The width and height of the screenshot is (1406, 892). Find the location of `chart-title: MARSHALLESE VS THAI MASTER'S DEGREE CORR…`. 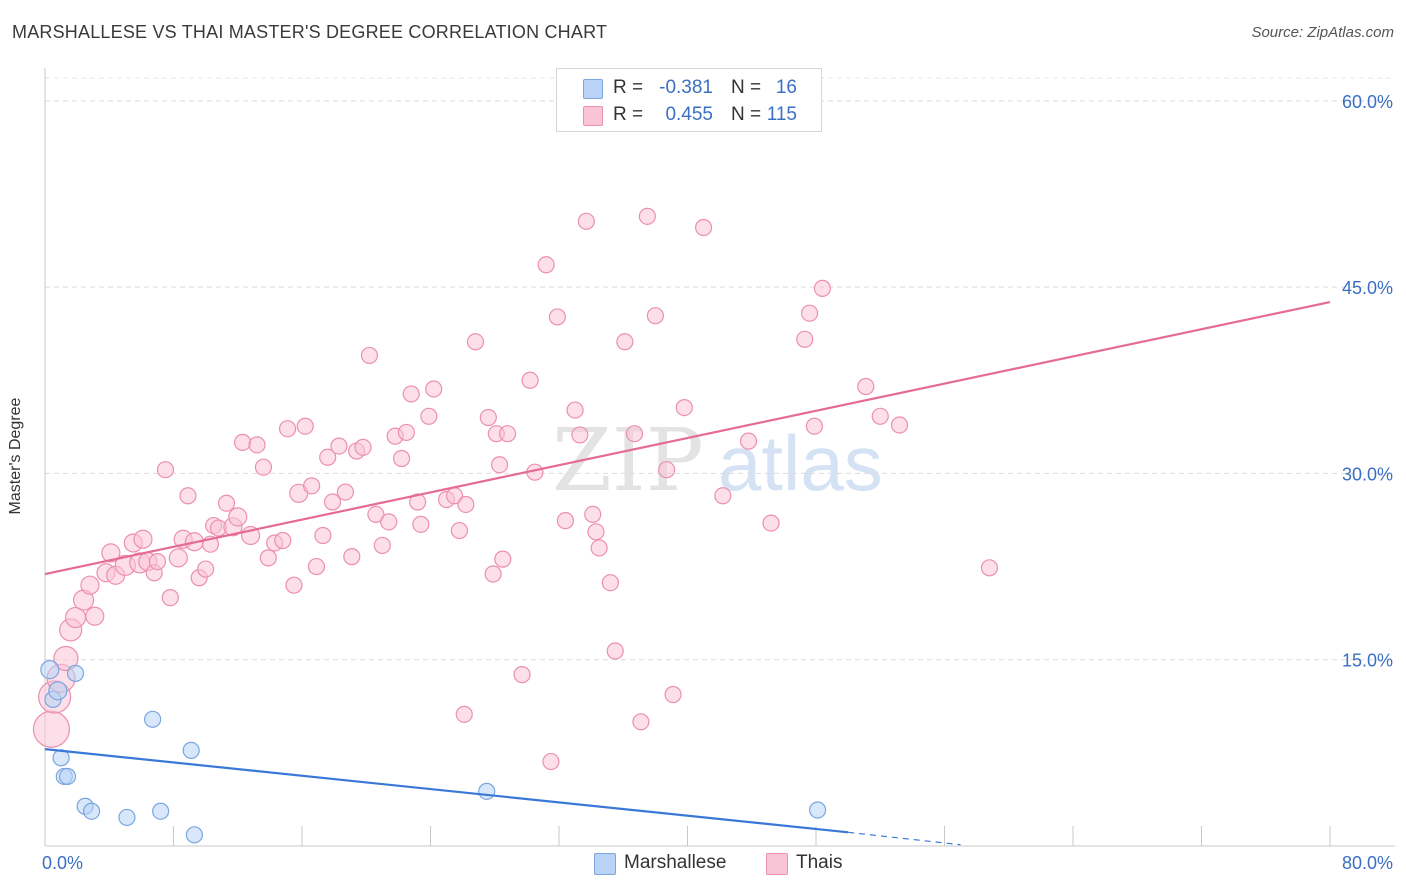

chart-title: MARSHALLESE VS THAI MASTER'S DEGREE CORR… is located at coordinates (310, 32).